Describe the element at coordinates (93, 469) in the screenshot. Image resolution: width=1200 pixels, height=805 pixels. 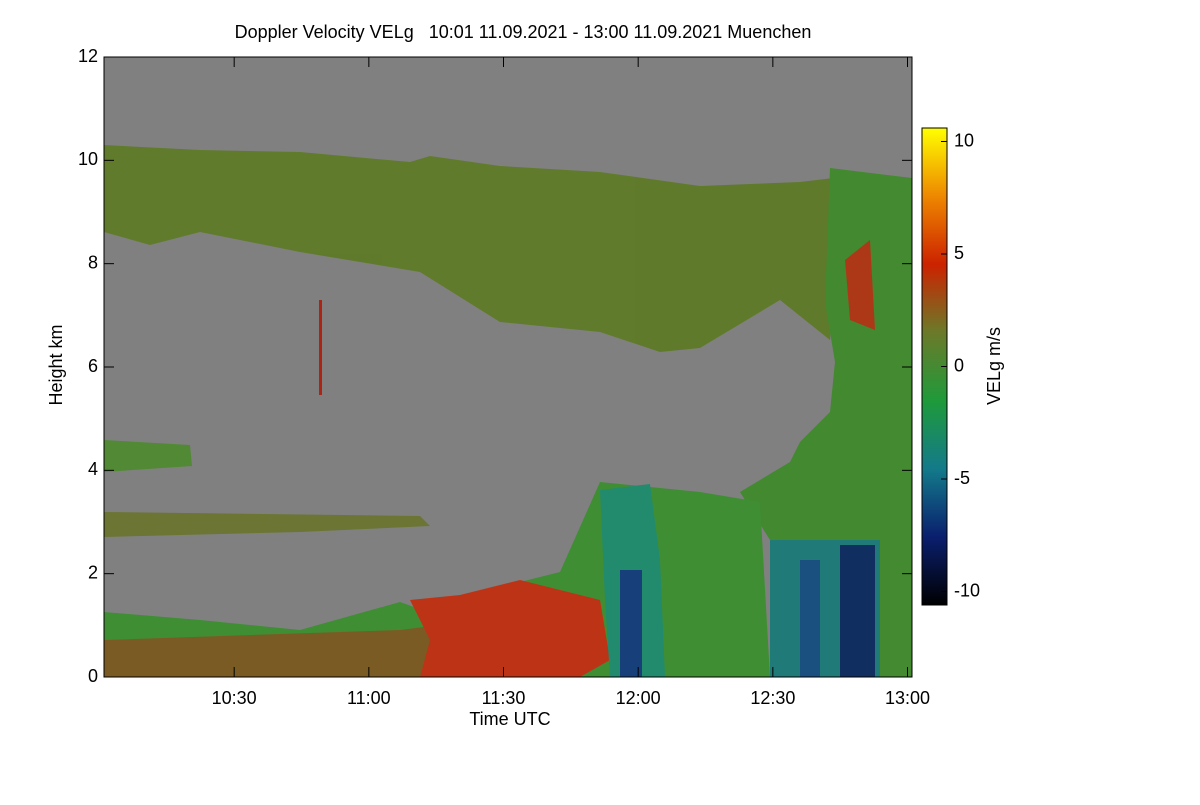
I see `y-tick-label: 4` at that location.